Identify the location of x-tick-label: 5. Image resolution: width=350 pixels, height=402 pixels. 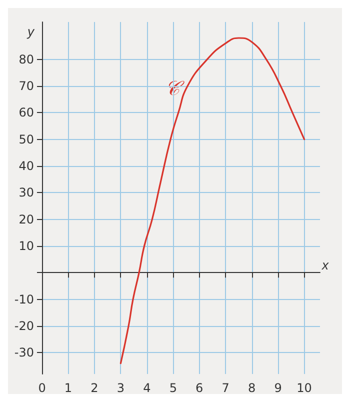
(173, 388).